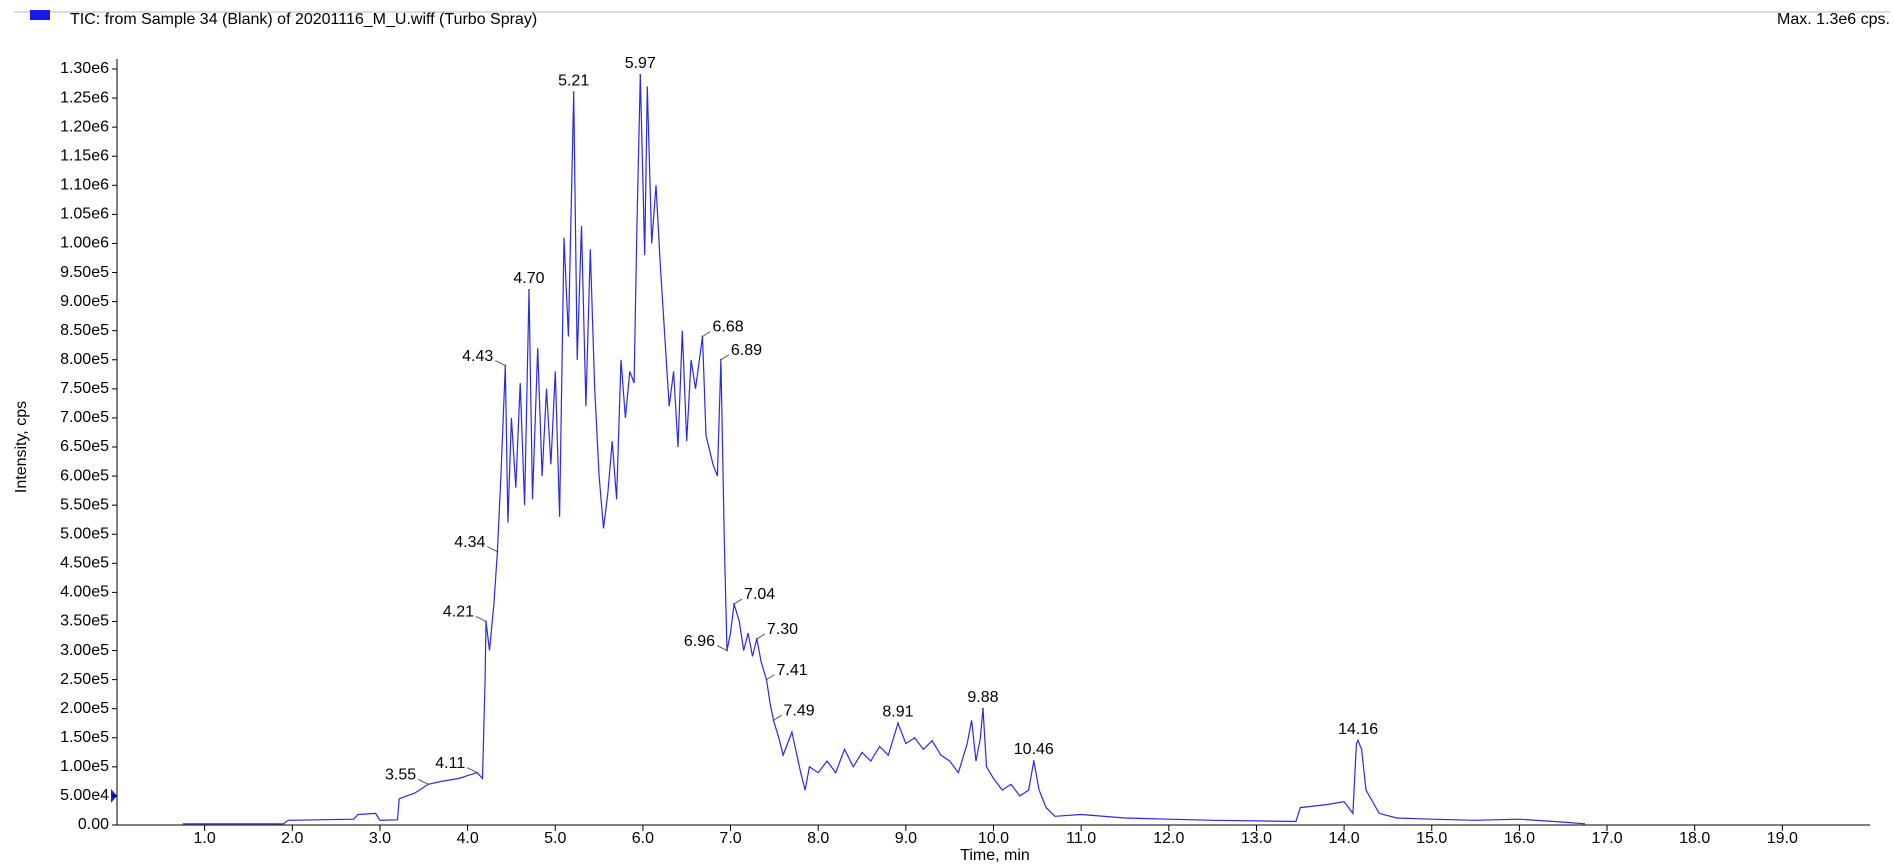 The width and height of the screenshot is (1894, 865). What do you see at coordinates (21, 447) in the screenshot?
I see `y-axis-title: Intensity, cps` at bounding box center [21, 447].